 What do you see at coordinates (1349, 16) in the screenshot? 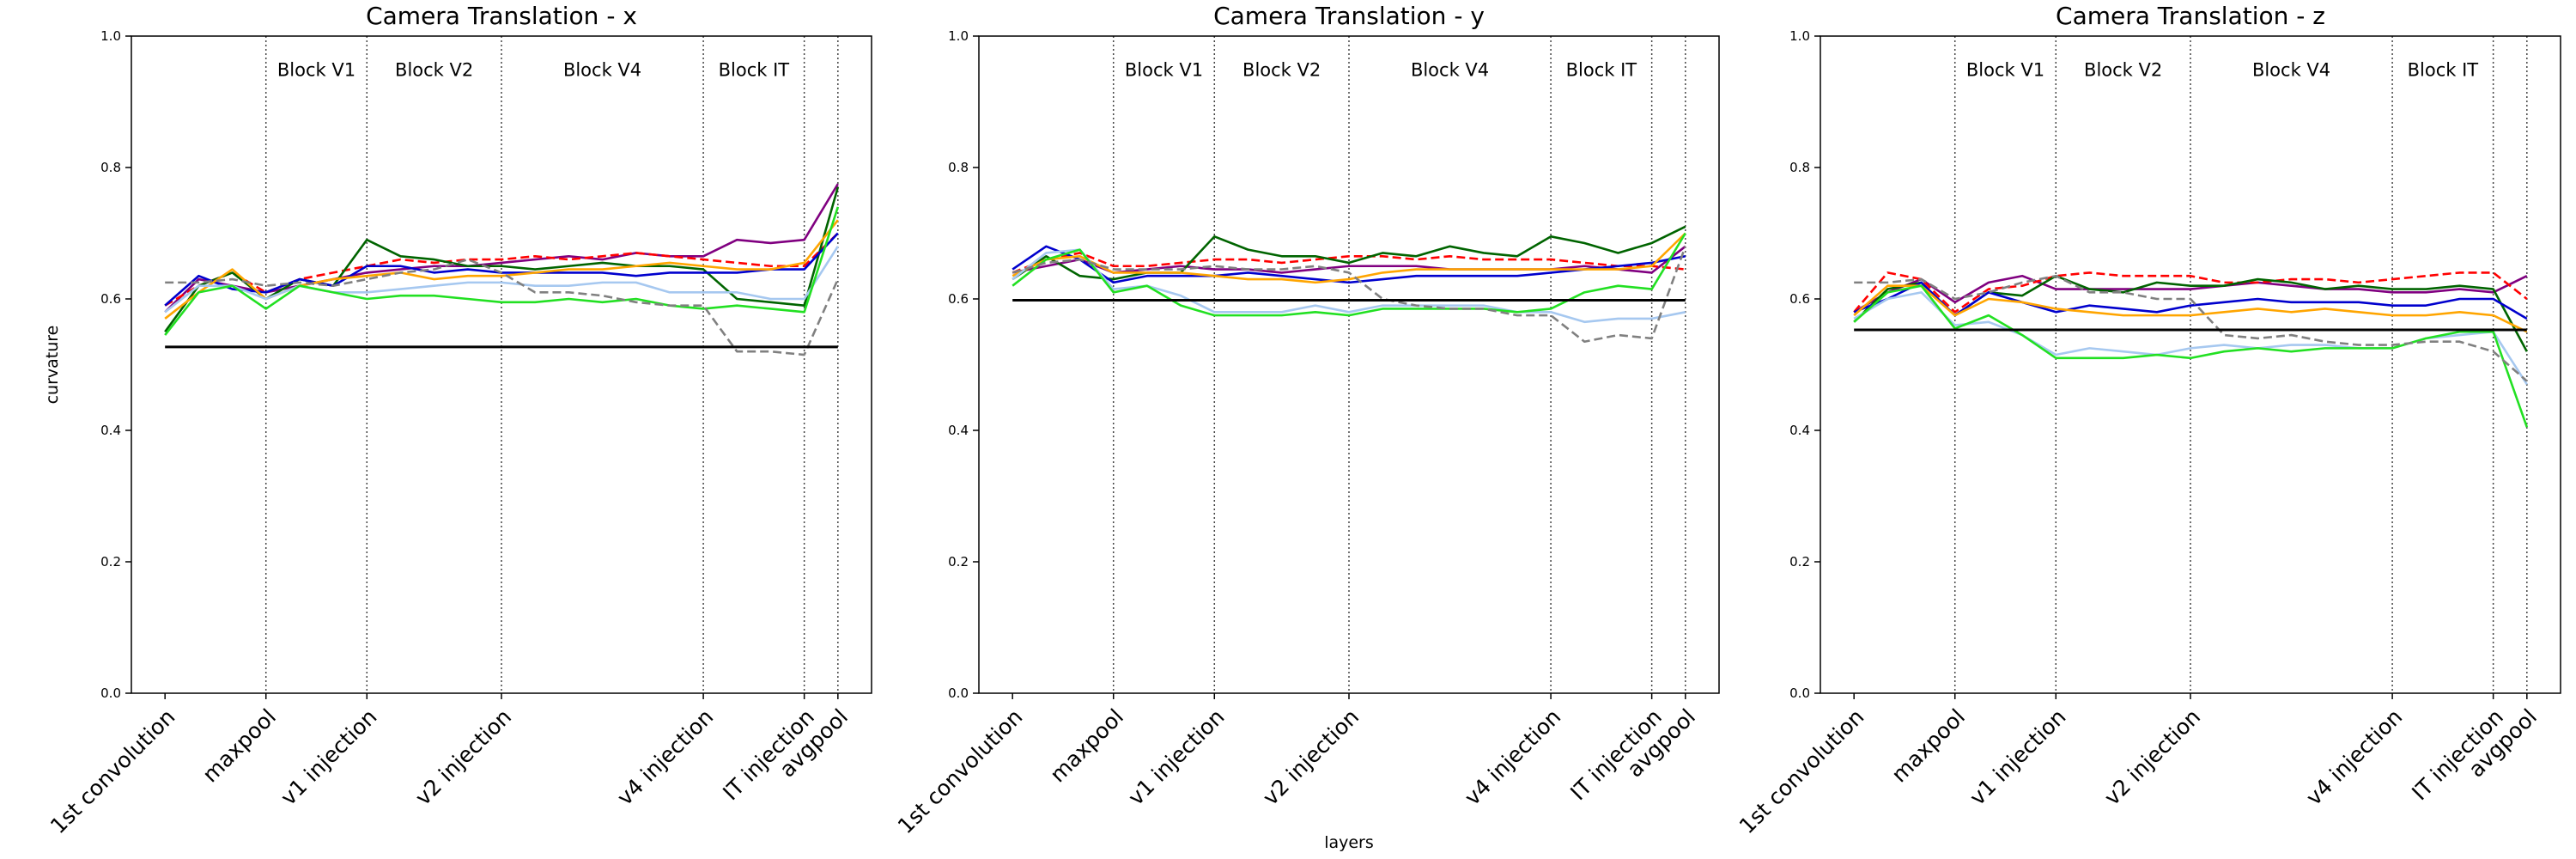
I see `subplot-title: Camera Translation - y` at bounding box center [1349, 16].